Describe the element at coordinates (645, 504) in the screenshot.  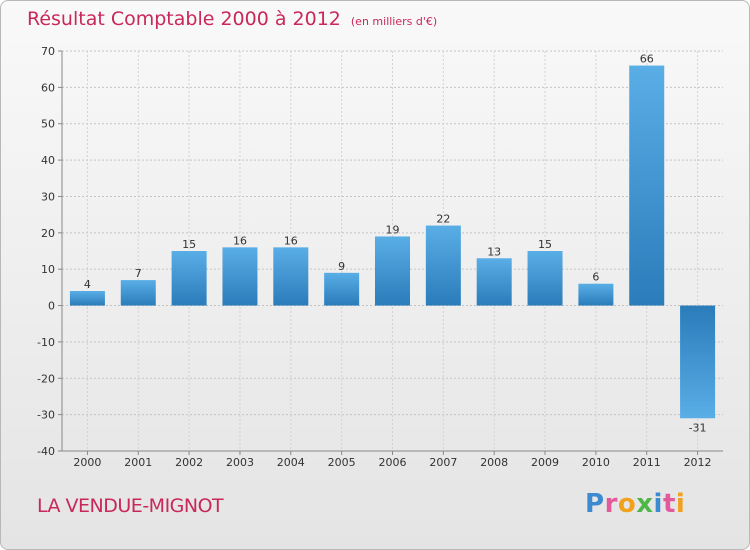
I see `logo-letter: x` at that location.